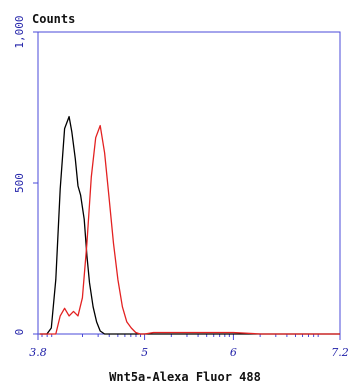 The image size is (358, 387). What do you see at coordinates (19, 31) in the screenshot?
I see `y-tick-label-2: 1,000` at bounding box center [19, 31].